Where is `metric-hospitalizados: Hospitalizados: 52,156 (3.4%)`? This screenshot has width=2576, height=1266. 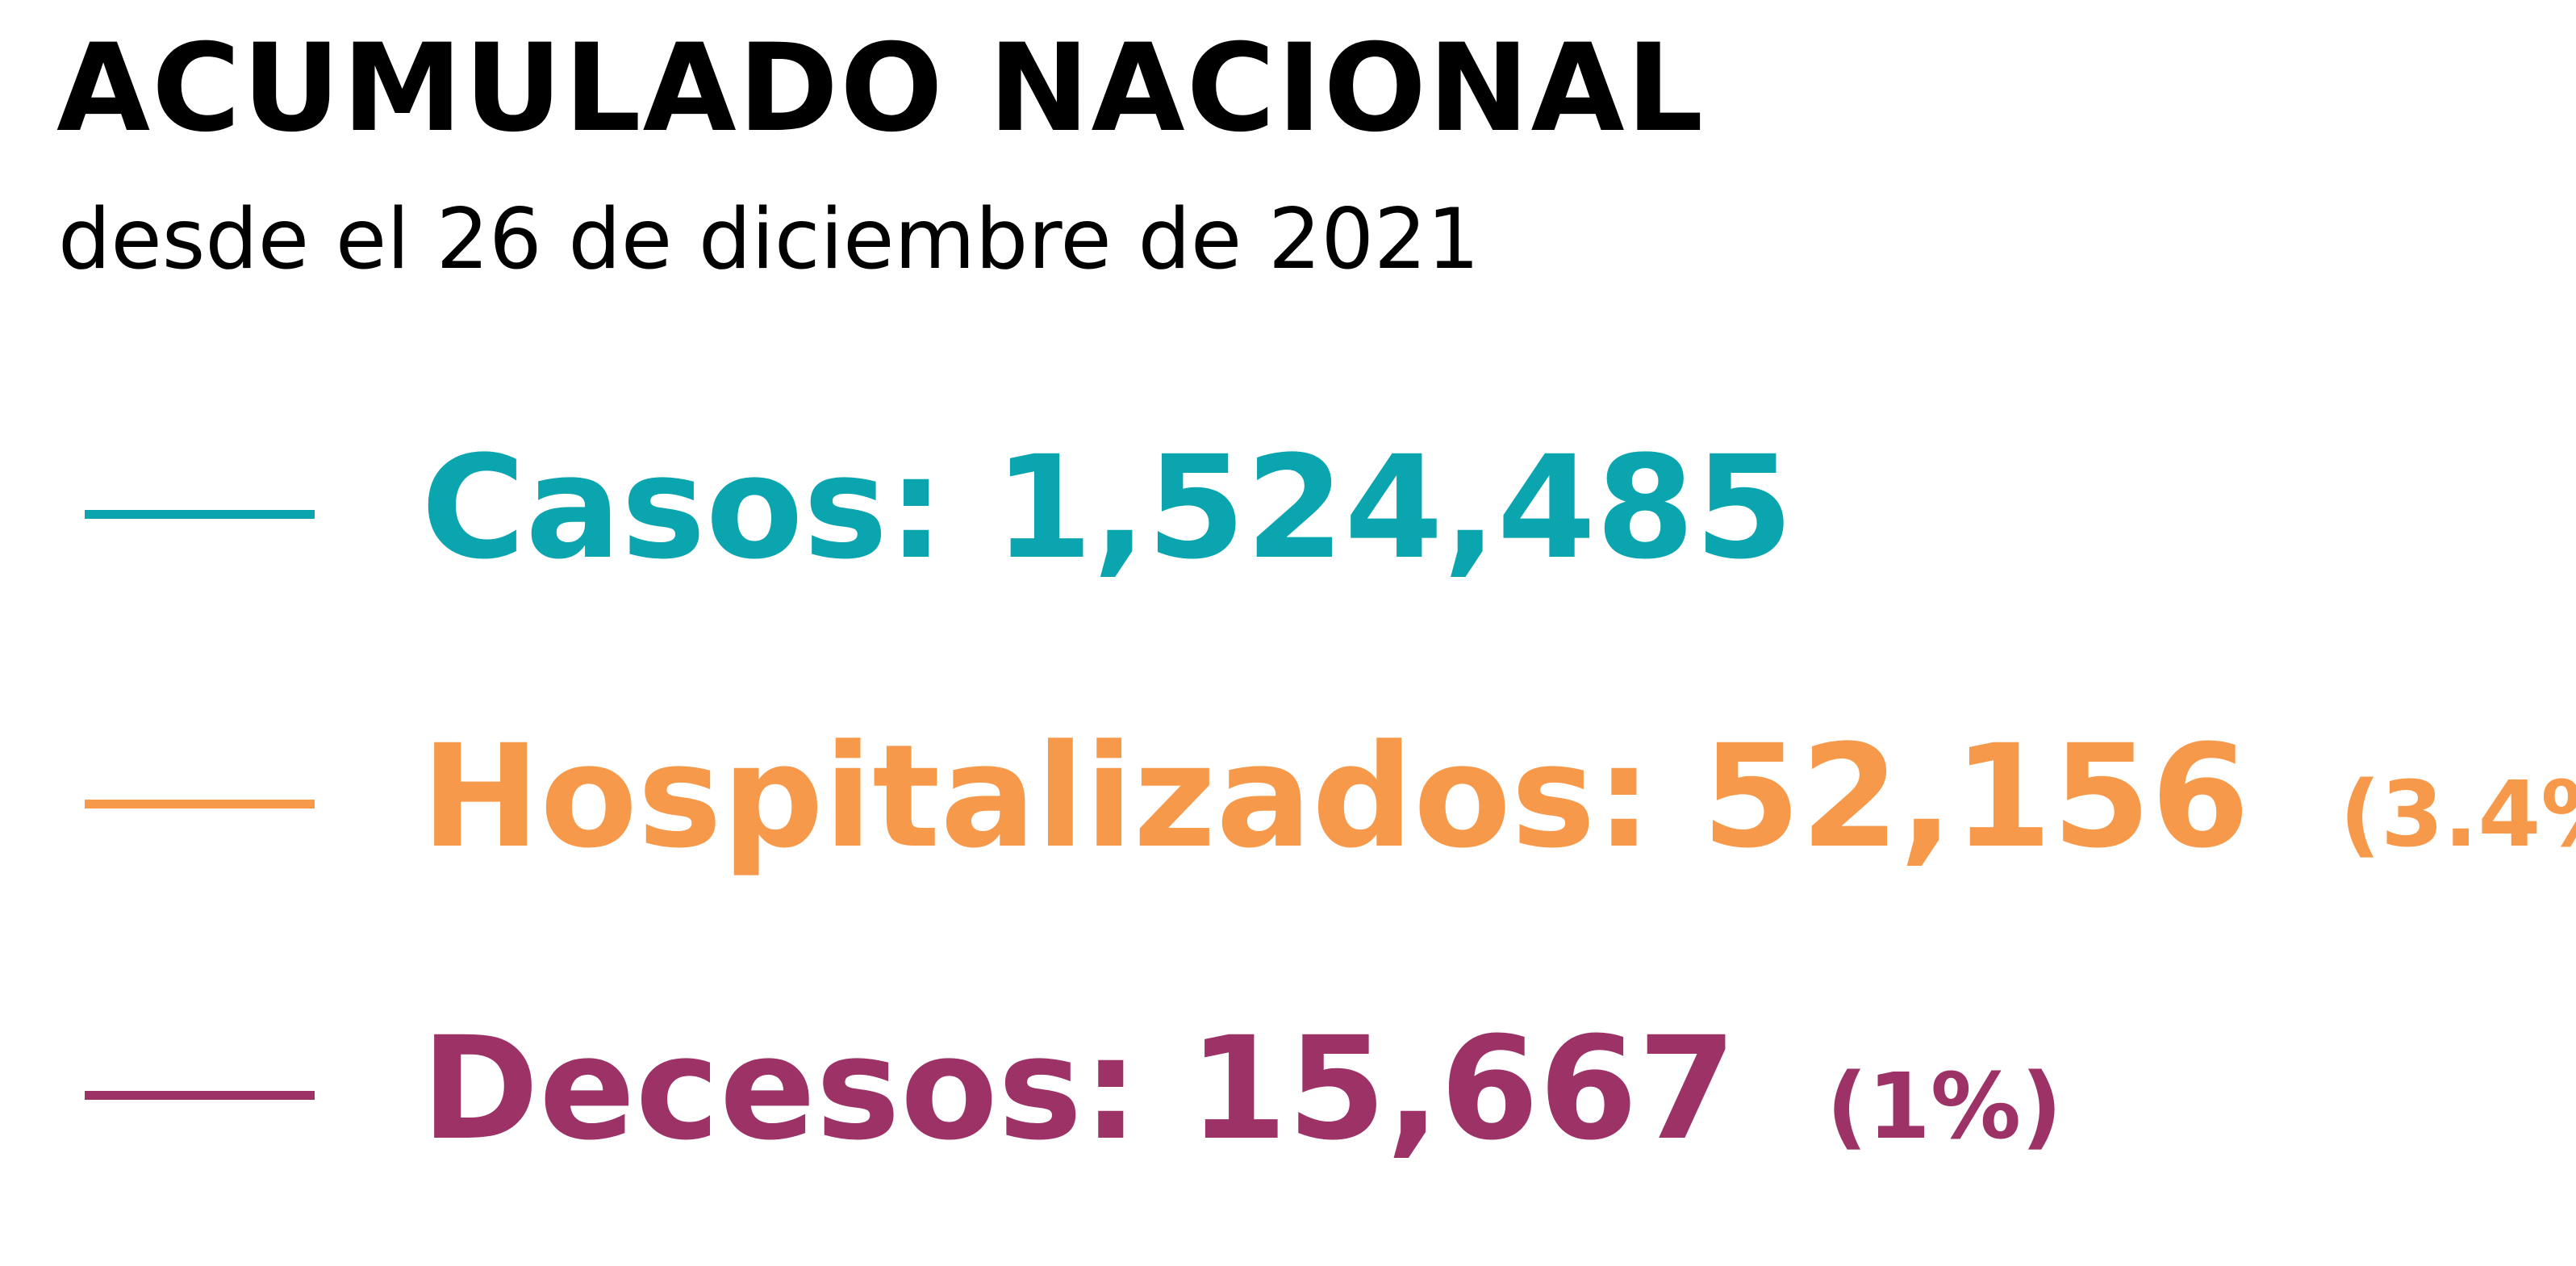
metric-hospitalizados: Hospitalizados: 52,156 (3.4%) is located at coordinates (1498, 807).